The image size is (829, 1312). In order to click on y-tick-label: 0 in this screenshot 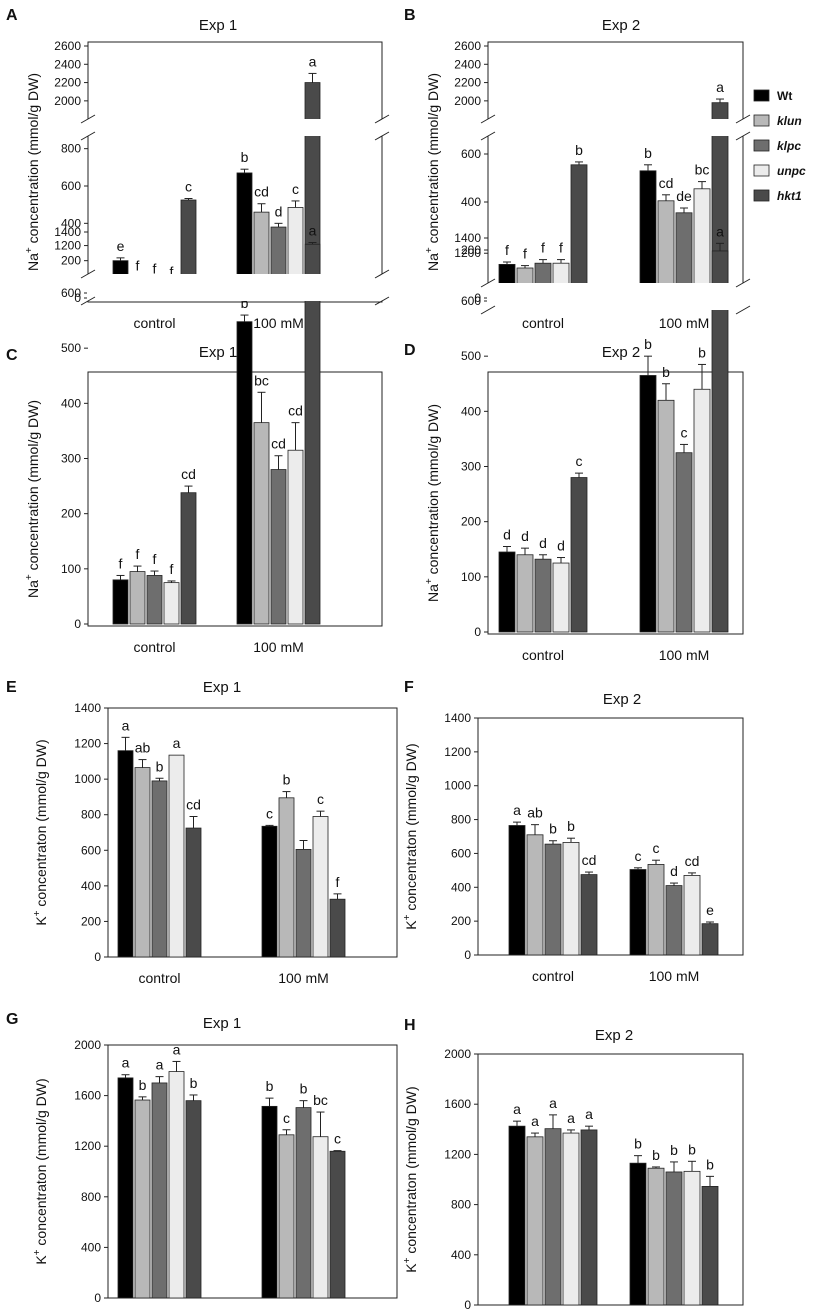, I will do `click(77, 624)`.